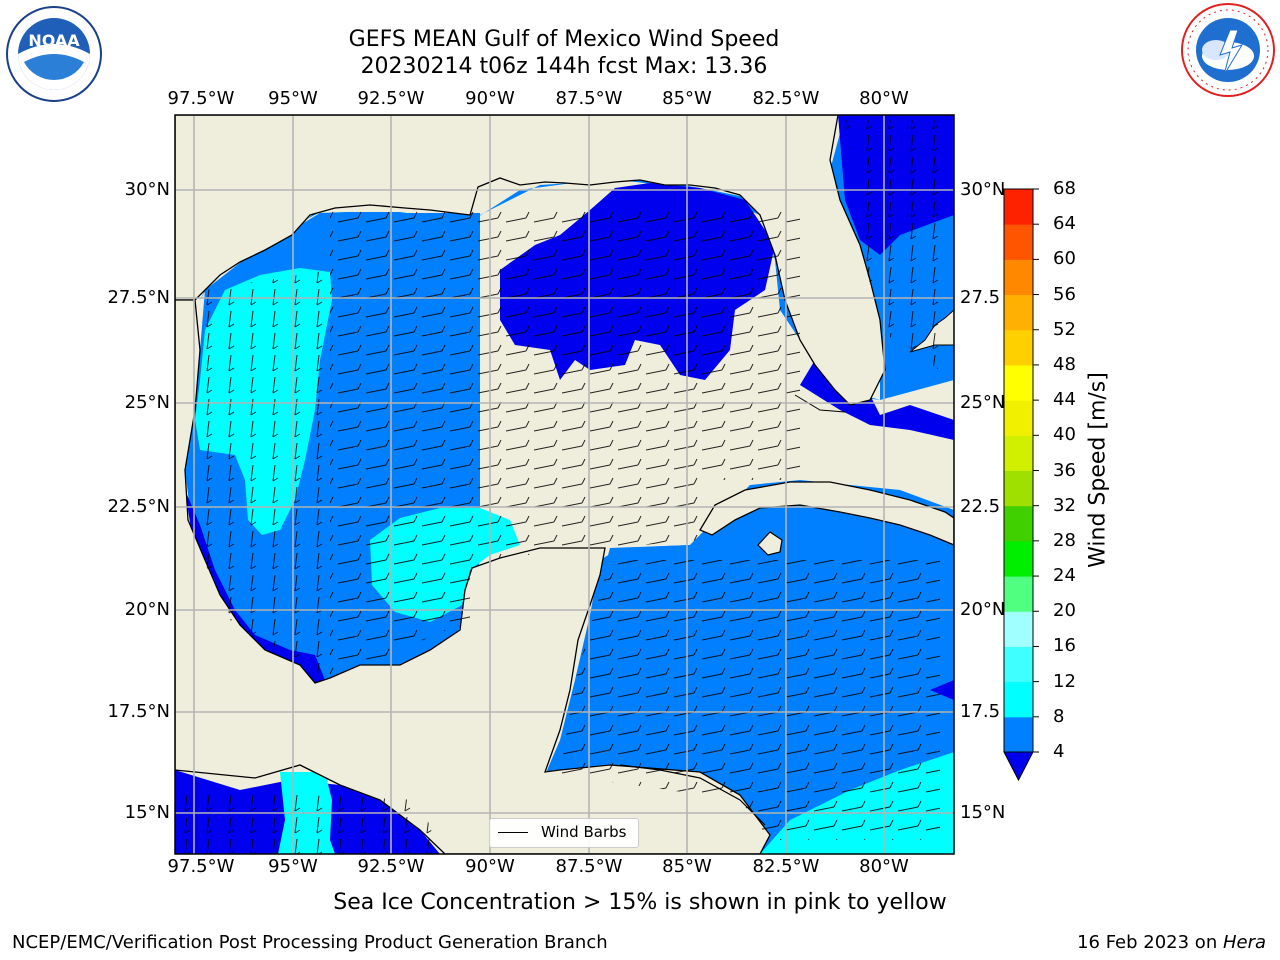 Image resolution: width=1280 pixels, height=960 pixels. What do you see at coordinates (770, 543) in the screenshot?
I see `land-isla-juventud` at bounding box center [770, 543].